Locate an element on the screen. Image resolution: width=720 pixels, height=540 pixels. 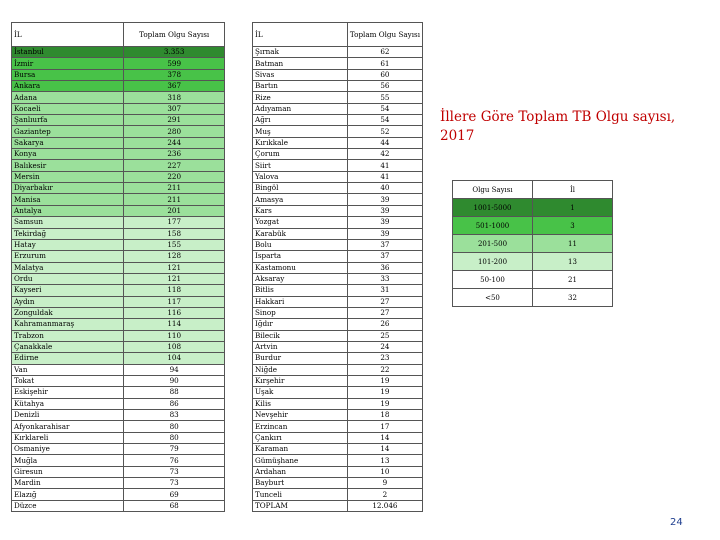
province-name: Denizli is located at coordinates (67, 415).